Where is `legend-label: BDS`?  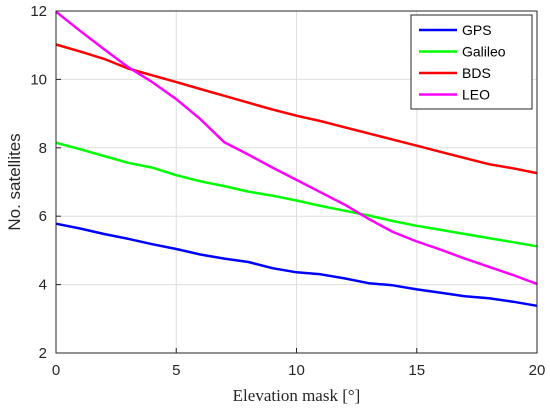
legend-label: BDS is located at coordinates (476, 73).